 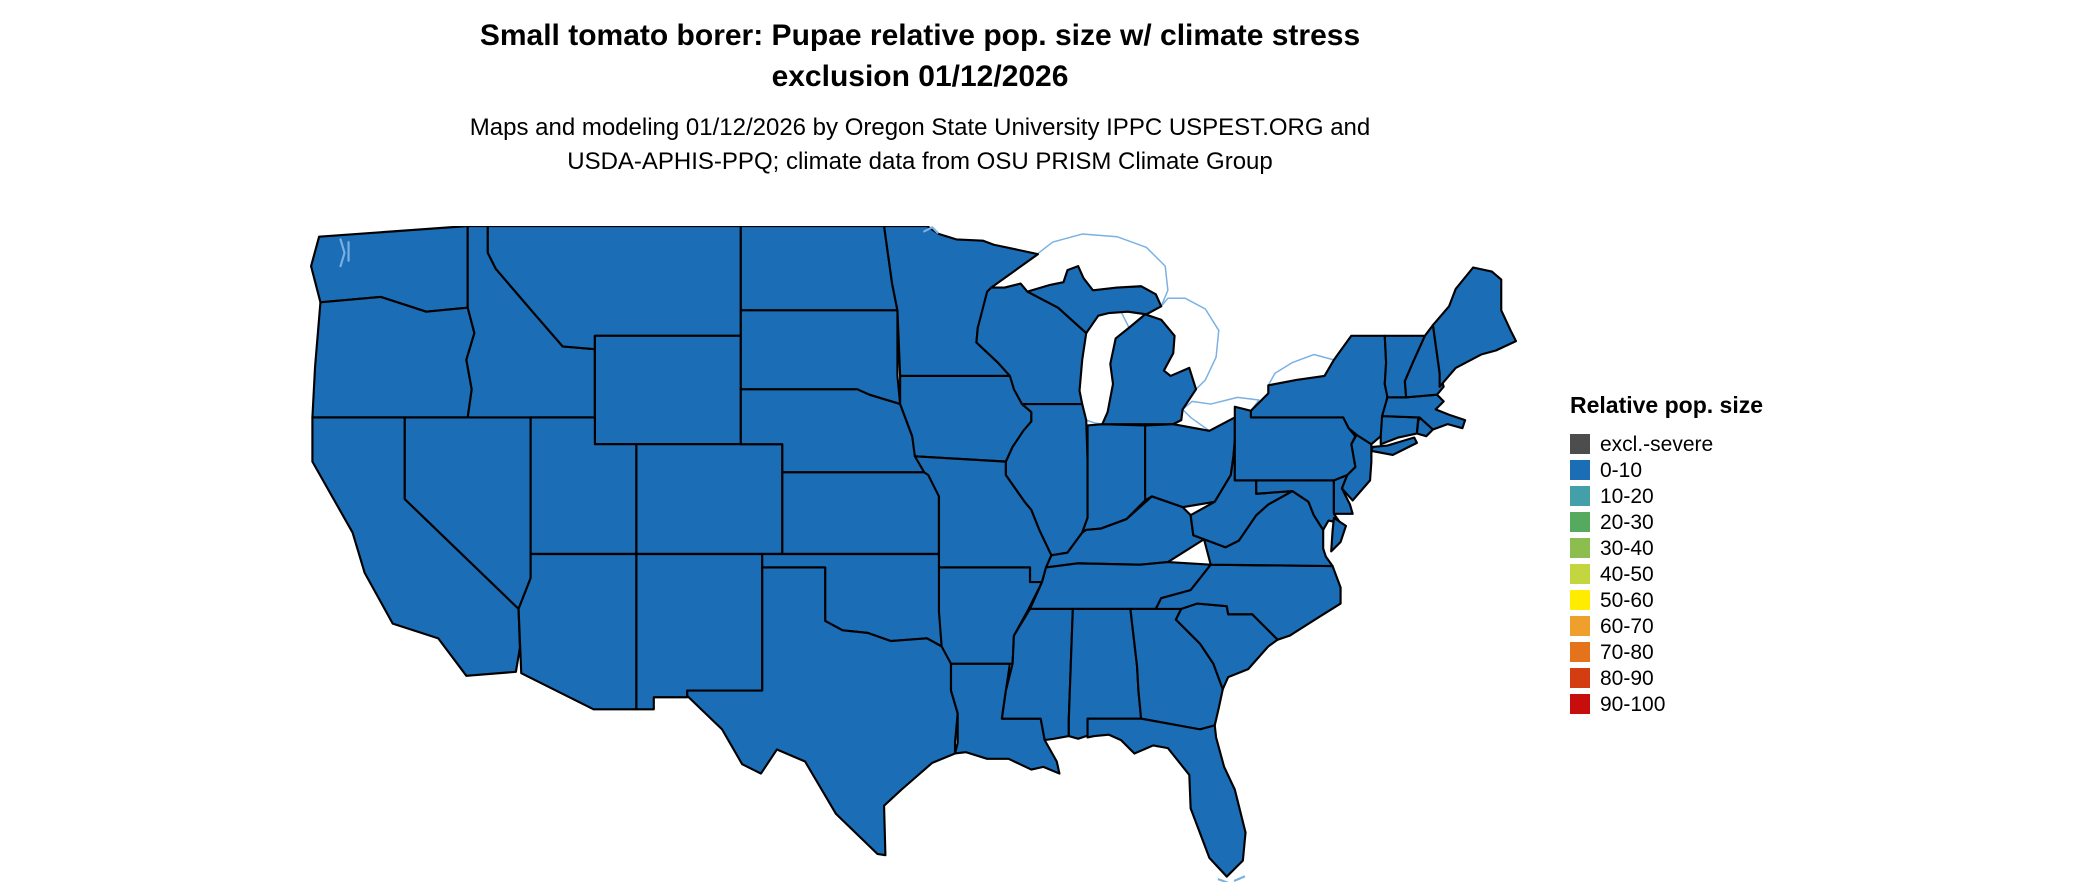 What do you see at coordinates (1621, 470) in the screenshot?
I see `legend-label: 0-10` at bounding box center [1621, 470].